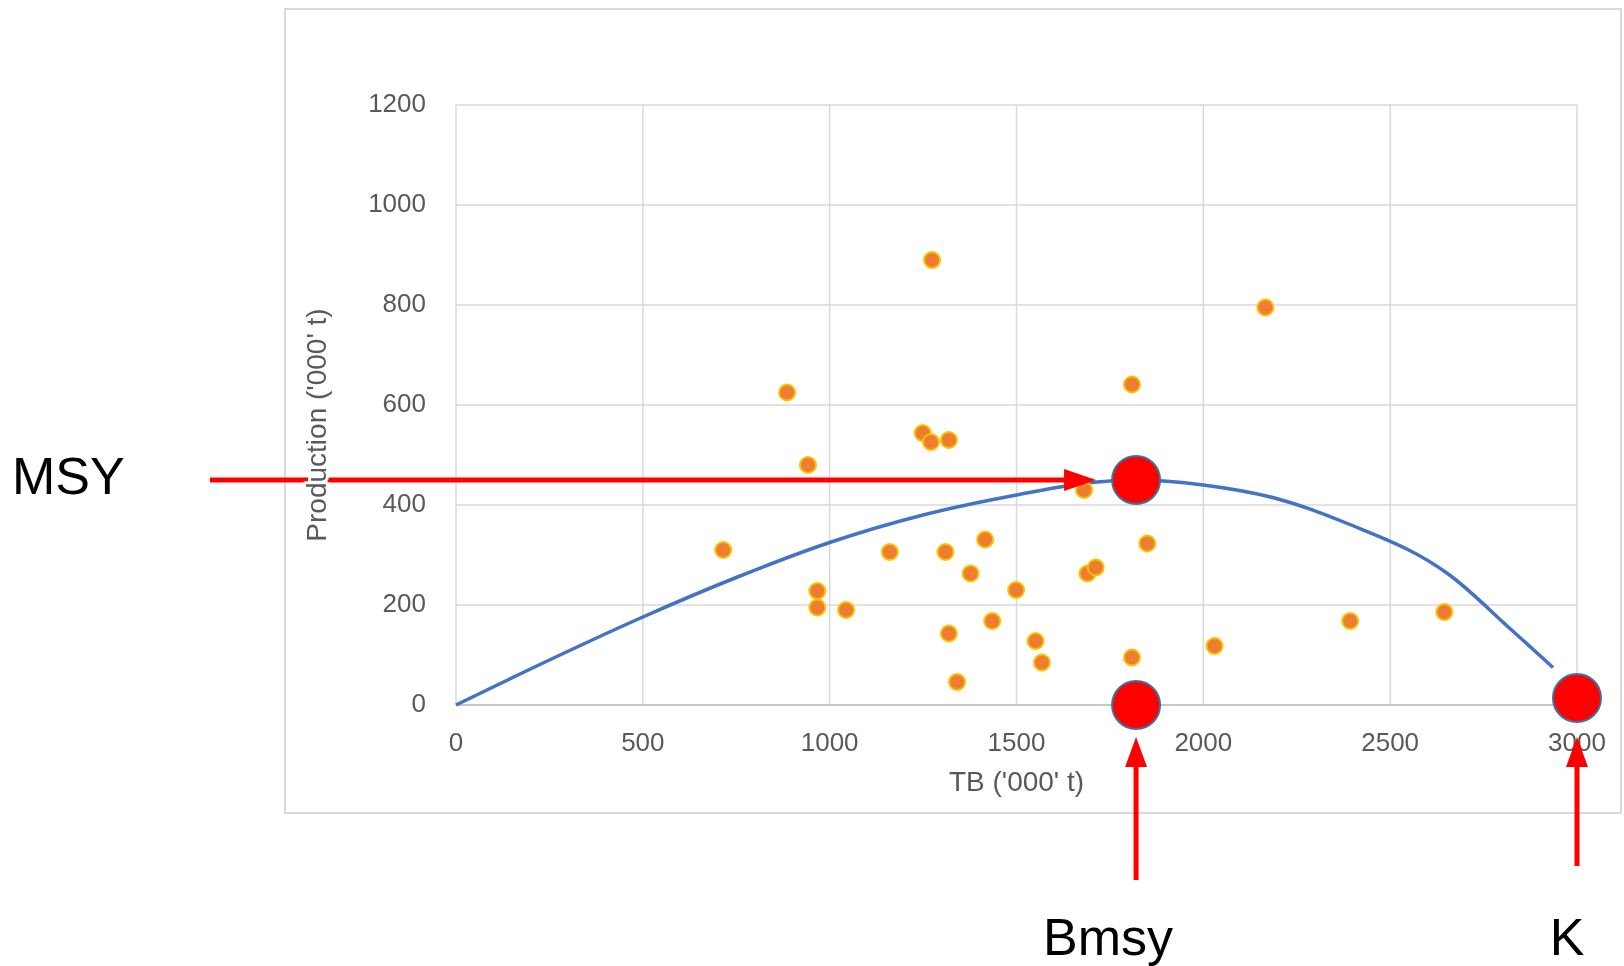  What do you see at coordinates (404, 502) in the screenshot?
I see `y-tick-label: 400` at bounding box center [404, 502].